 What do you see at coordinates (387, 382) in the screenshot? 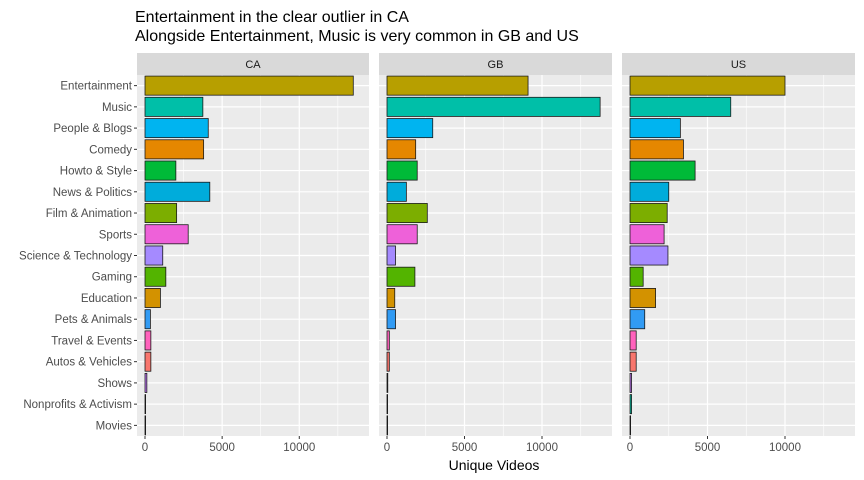
I see `bar-gb-shows` at bounding box center [387, 382].